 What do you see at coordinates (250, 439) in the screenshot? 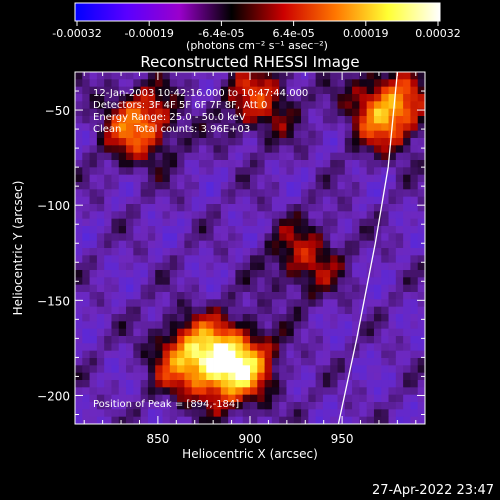
I see `x-tick-label: 900` at bounding box center [250, 439].